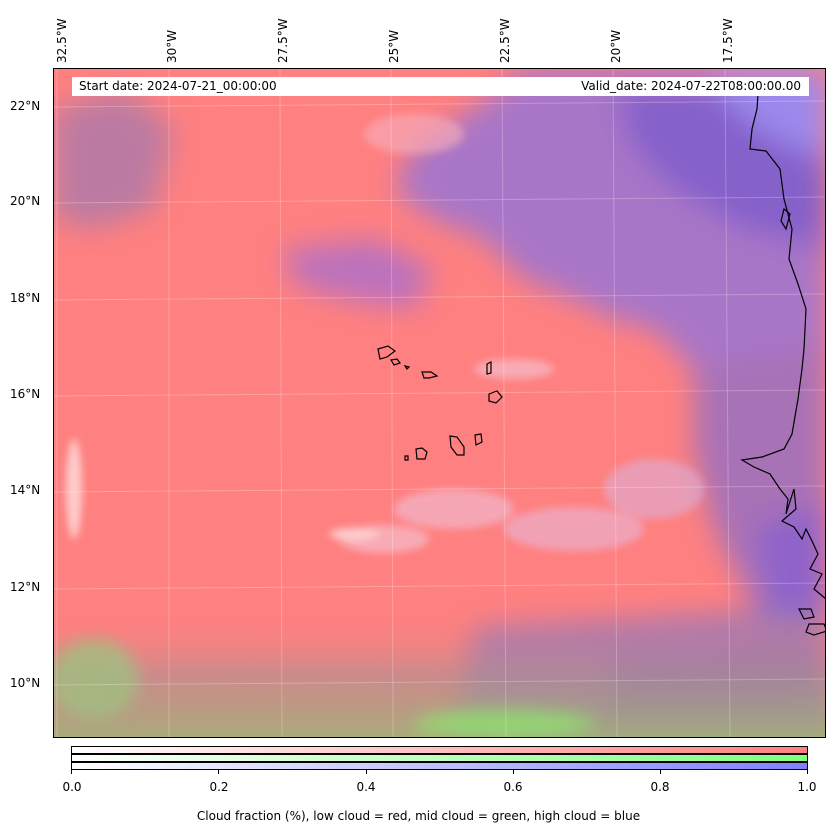 This screenshot has height=836, width=837. I want to click on africa-coastline, so click(782, 338).